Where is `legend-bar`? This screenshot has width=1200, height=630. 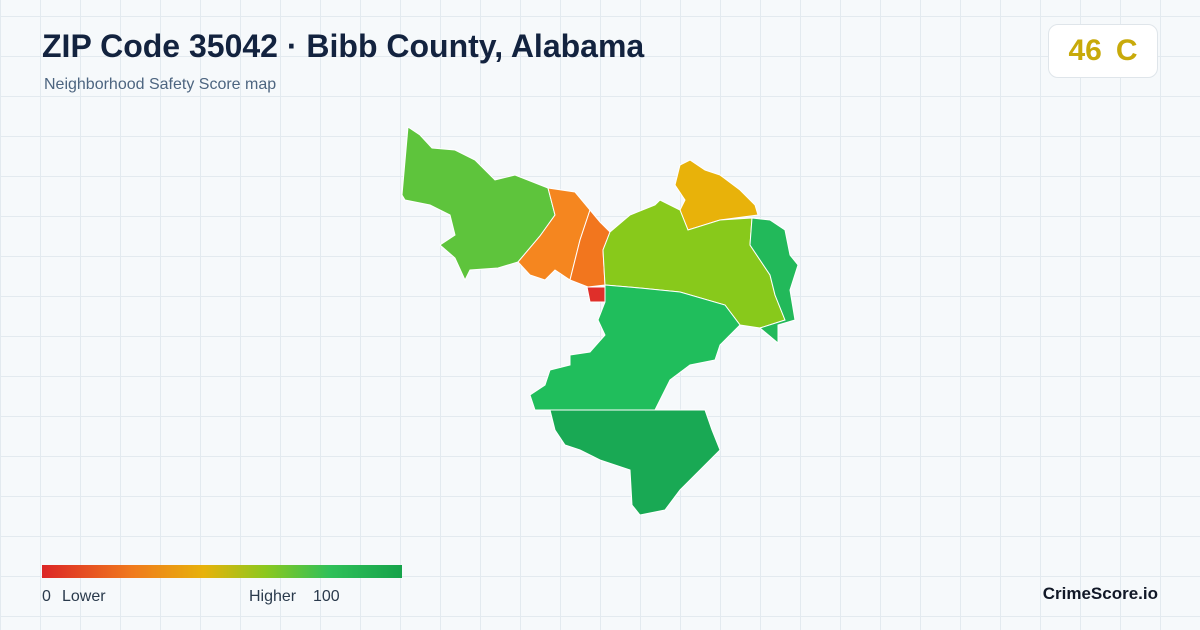 legend-bar is located at coordinates (222, 571).